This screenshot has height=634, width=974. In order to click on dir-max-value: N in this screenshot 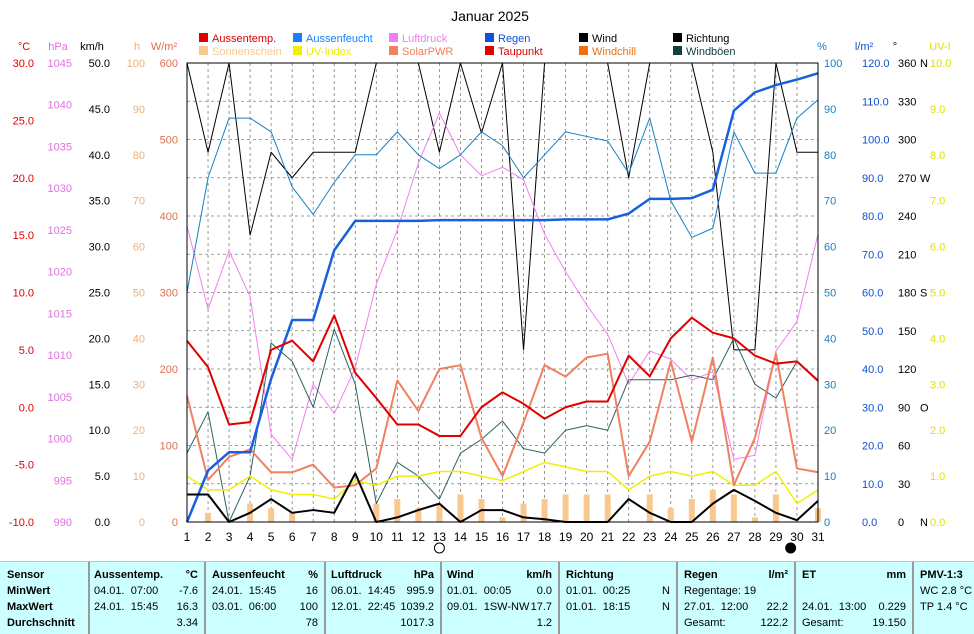, I will do `click(666, 607)`.